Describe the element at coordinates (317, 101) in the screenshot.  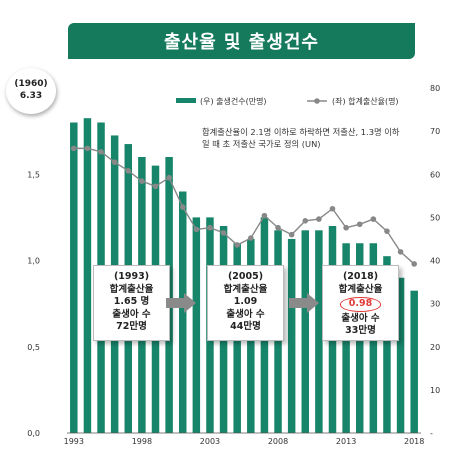
I see `legend-line-marker` at that location.